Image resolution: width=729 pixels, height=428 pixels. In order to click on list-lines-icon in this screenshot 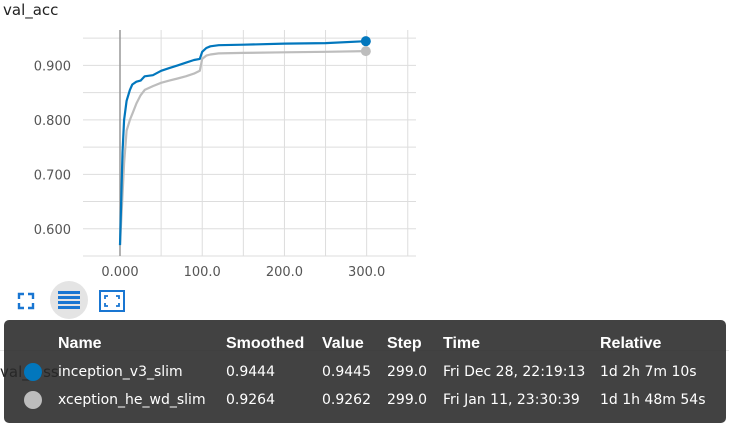, I will do `click(69, 299)`.